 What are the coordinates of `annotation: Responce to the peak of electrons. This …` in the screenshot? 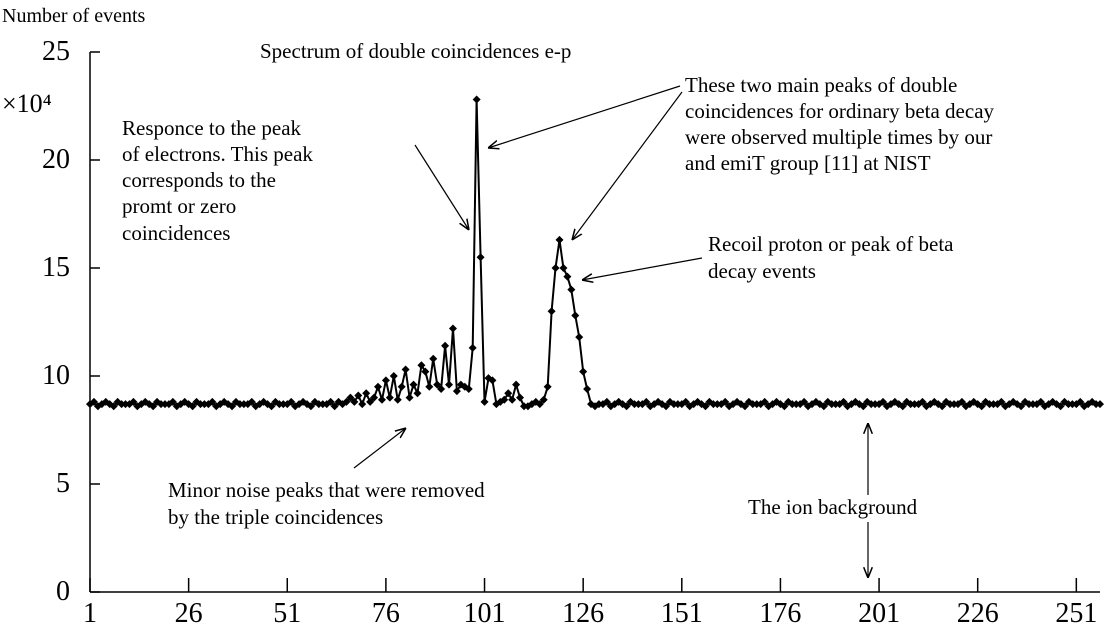 It's located at (217, 180).